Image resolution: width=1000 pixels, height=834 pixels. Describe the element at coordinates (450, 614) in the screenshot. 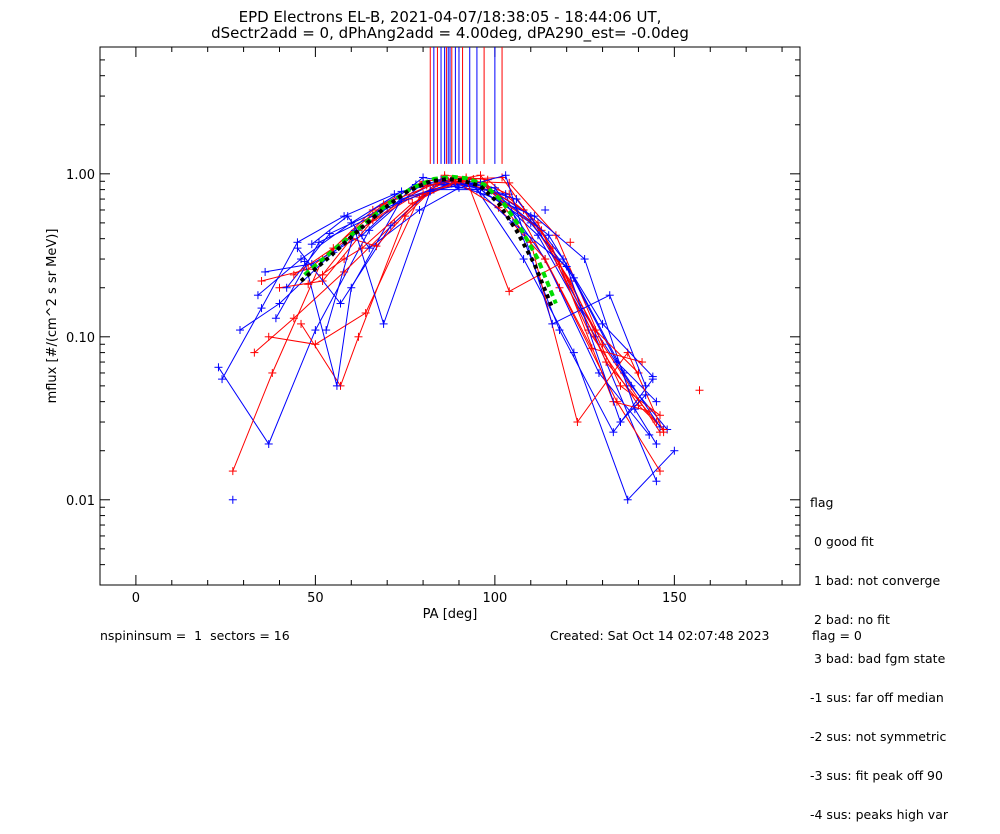

I see `x-axis-label: PA [deg]` at that location.